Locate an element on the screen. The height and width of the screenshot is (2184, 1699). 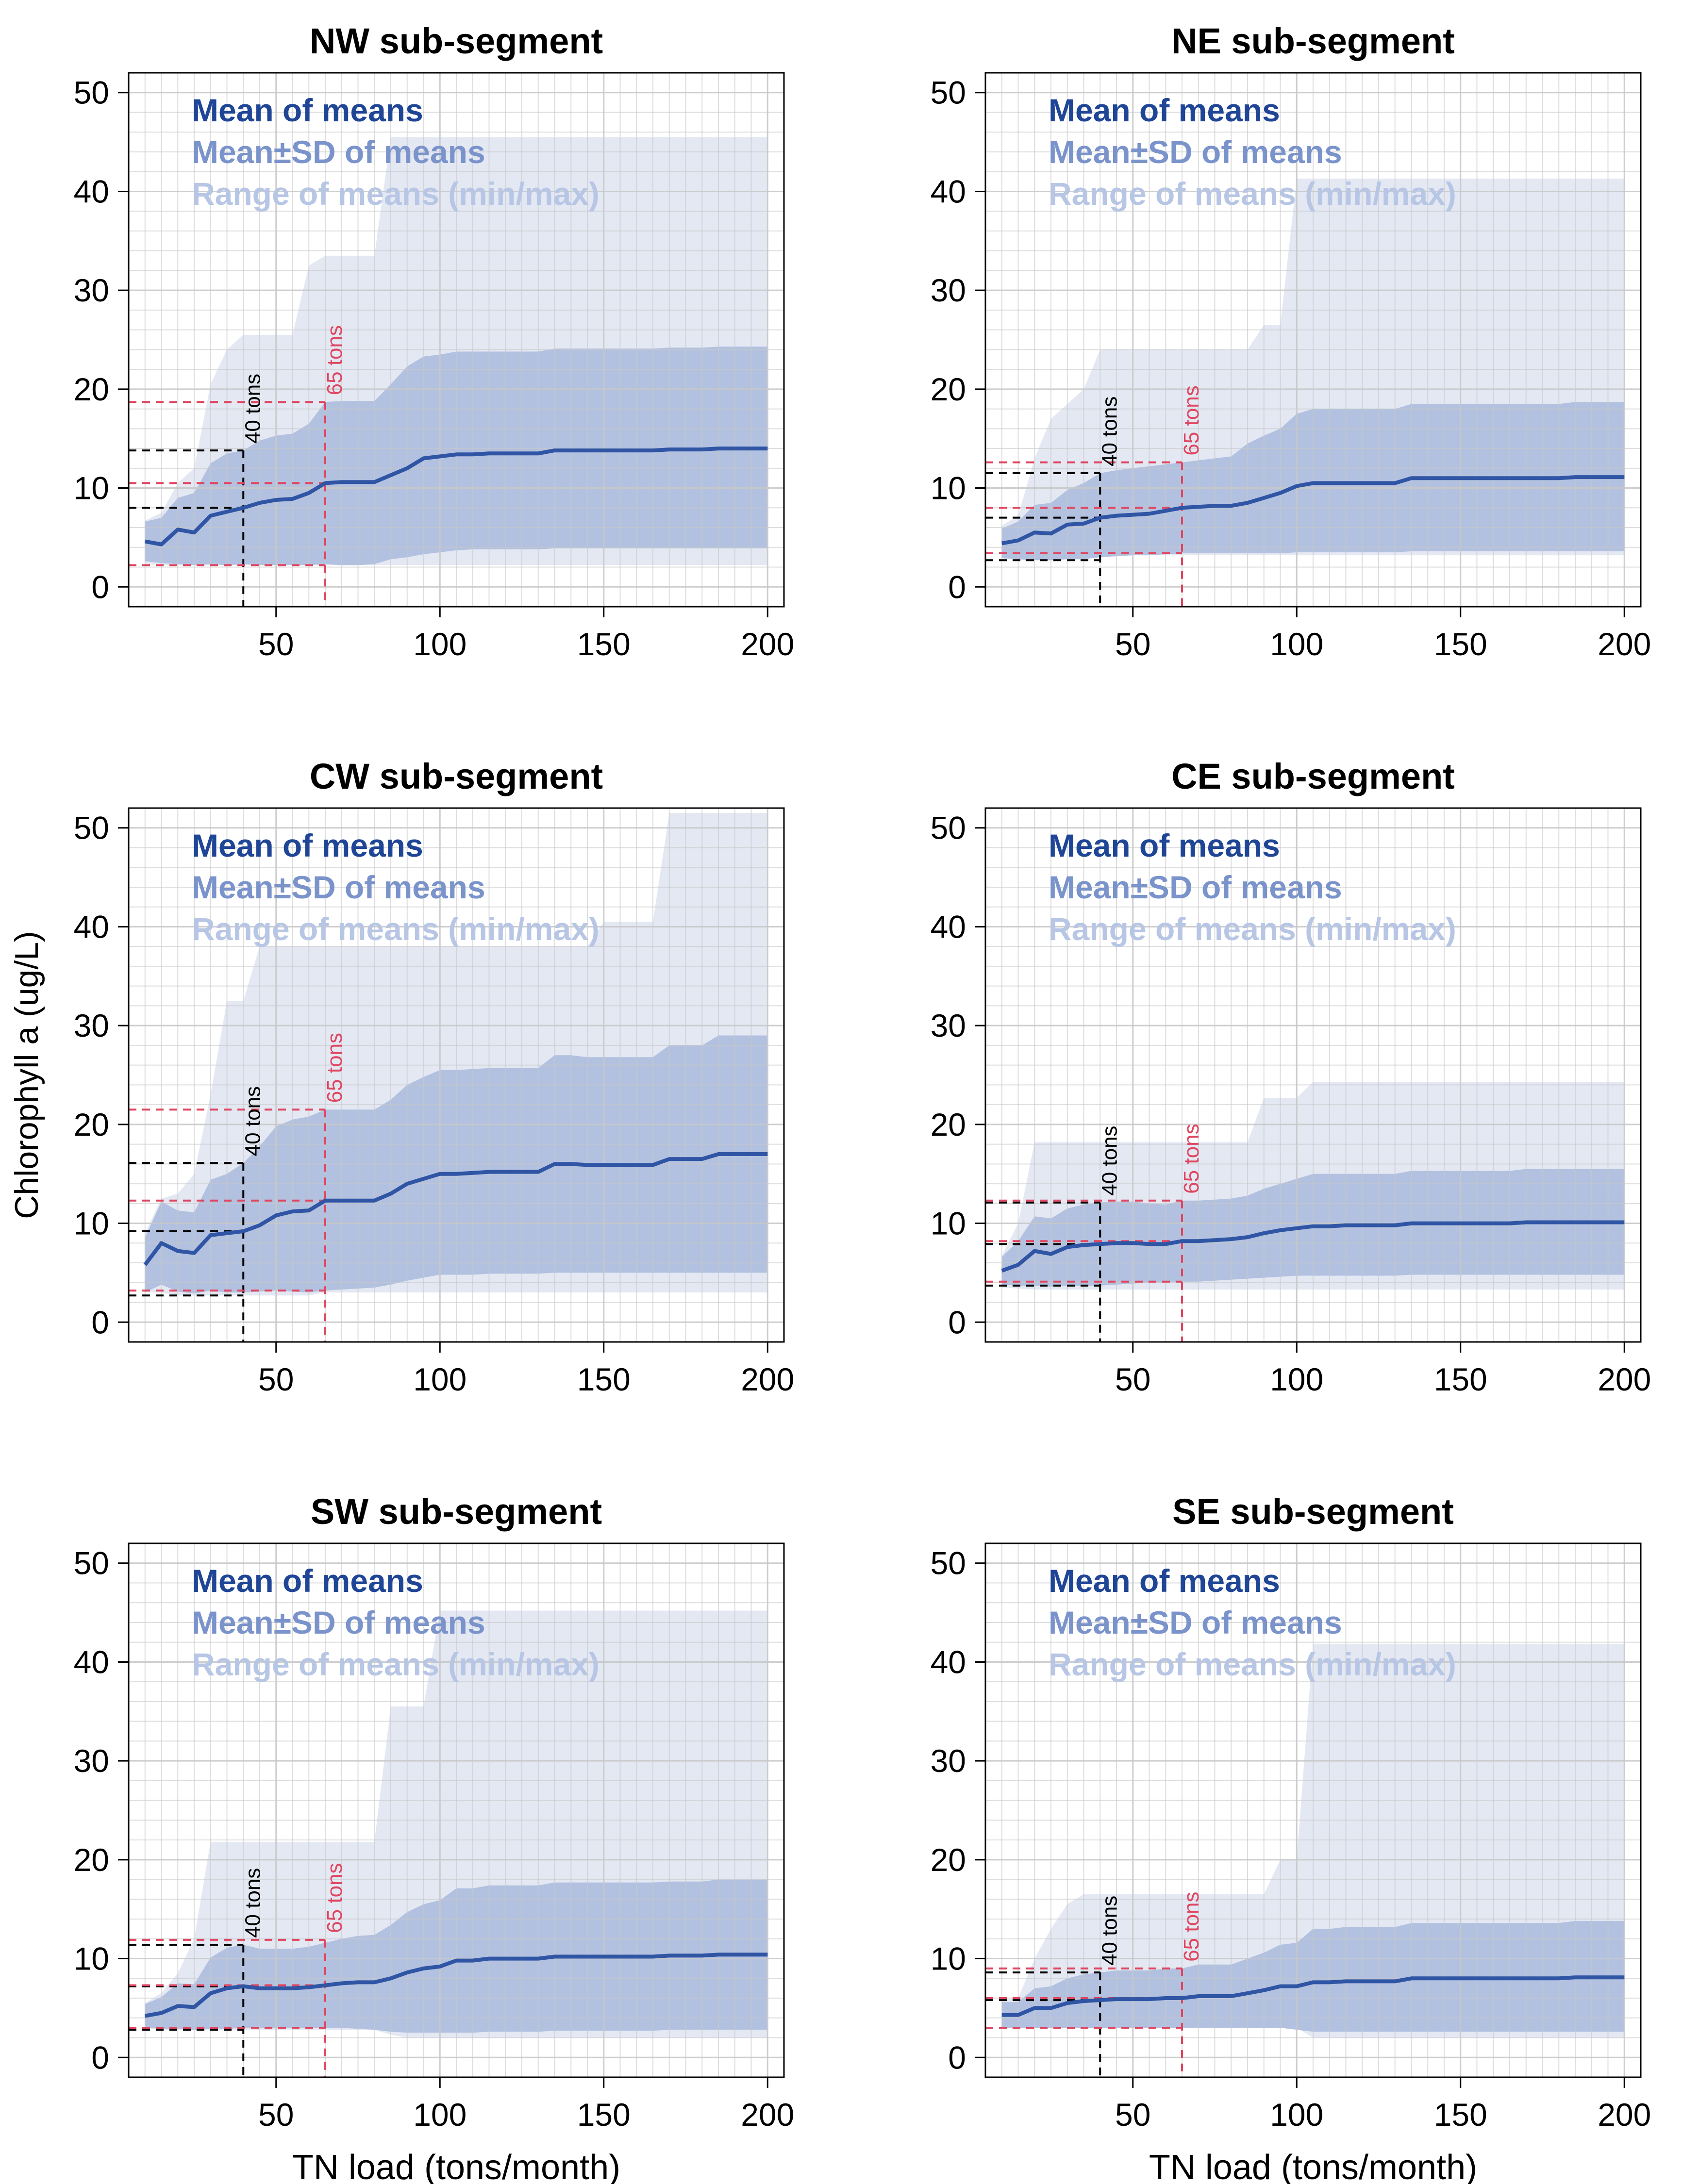
x-tick-label: 100 is located at coordinates (439, 644).